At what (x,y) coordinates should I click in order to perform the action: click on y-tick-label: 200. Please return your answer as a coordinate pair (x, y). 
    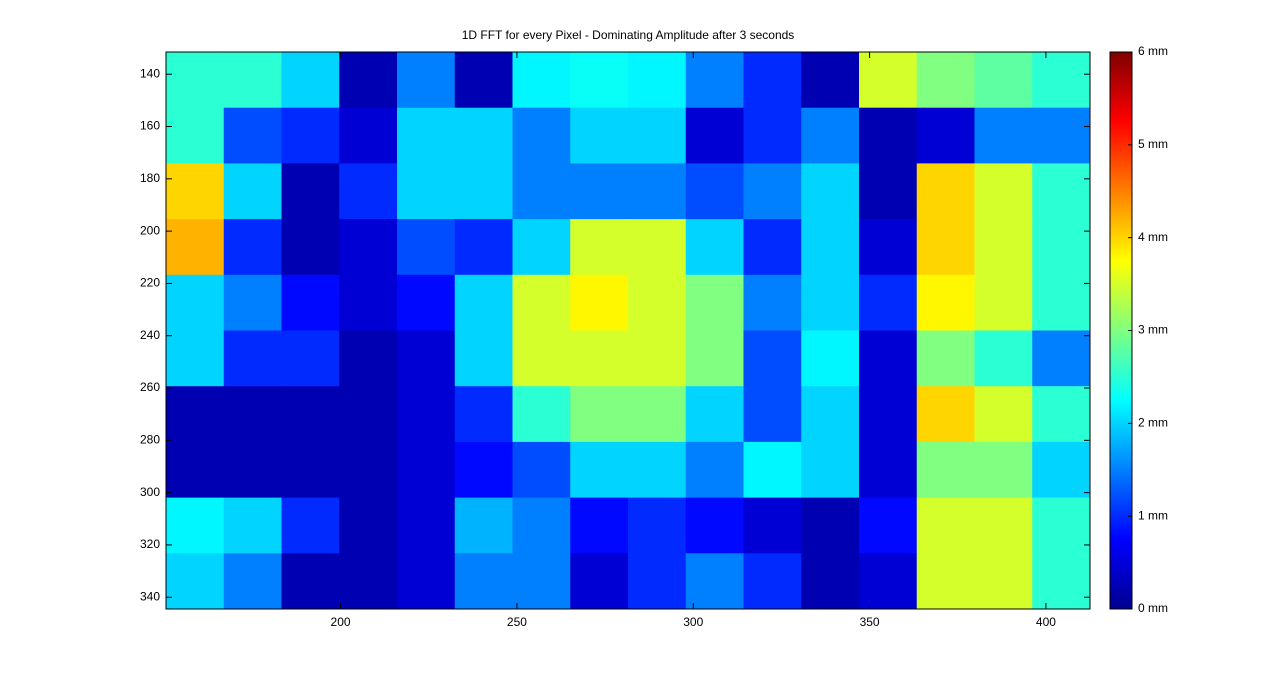
    Looking at the image, I should click on (150, 230).